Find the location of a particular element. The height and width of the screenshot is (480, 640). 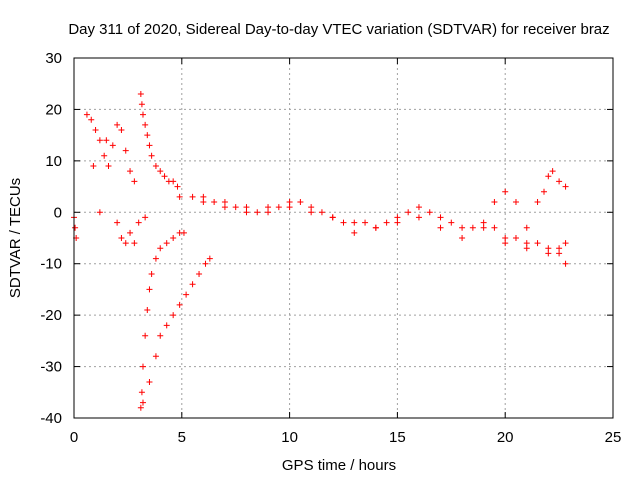

x-tick-label: 0 is located at coordinates (74, 437).